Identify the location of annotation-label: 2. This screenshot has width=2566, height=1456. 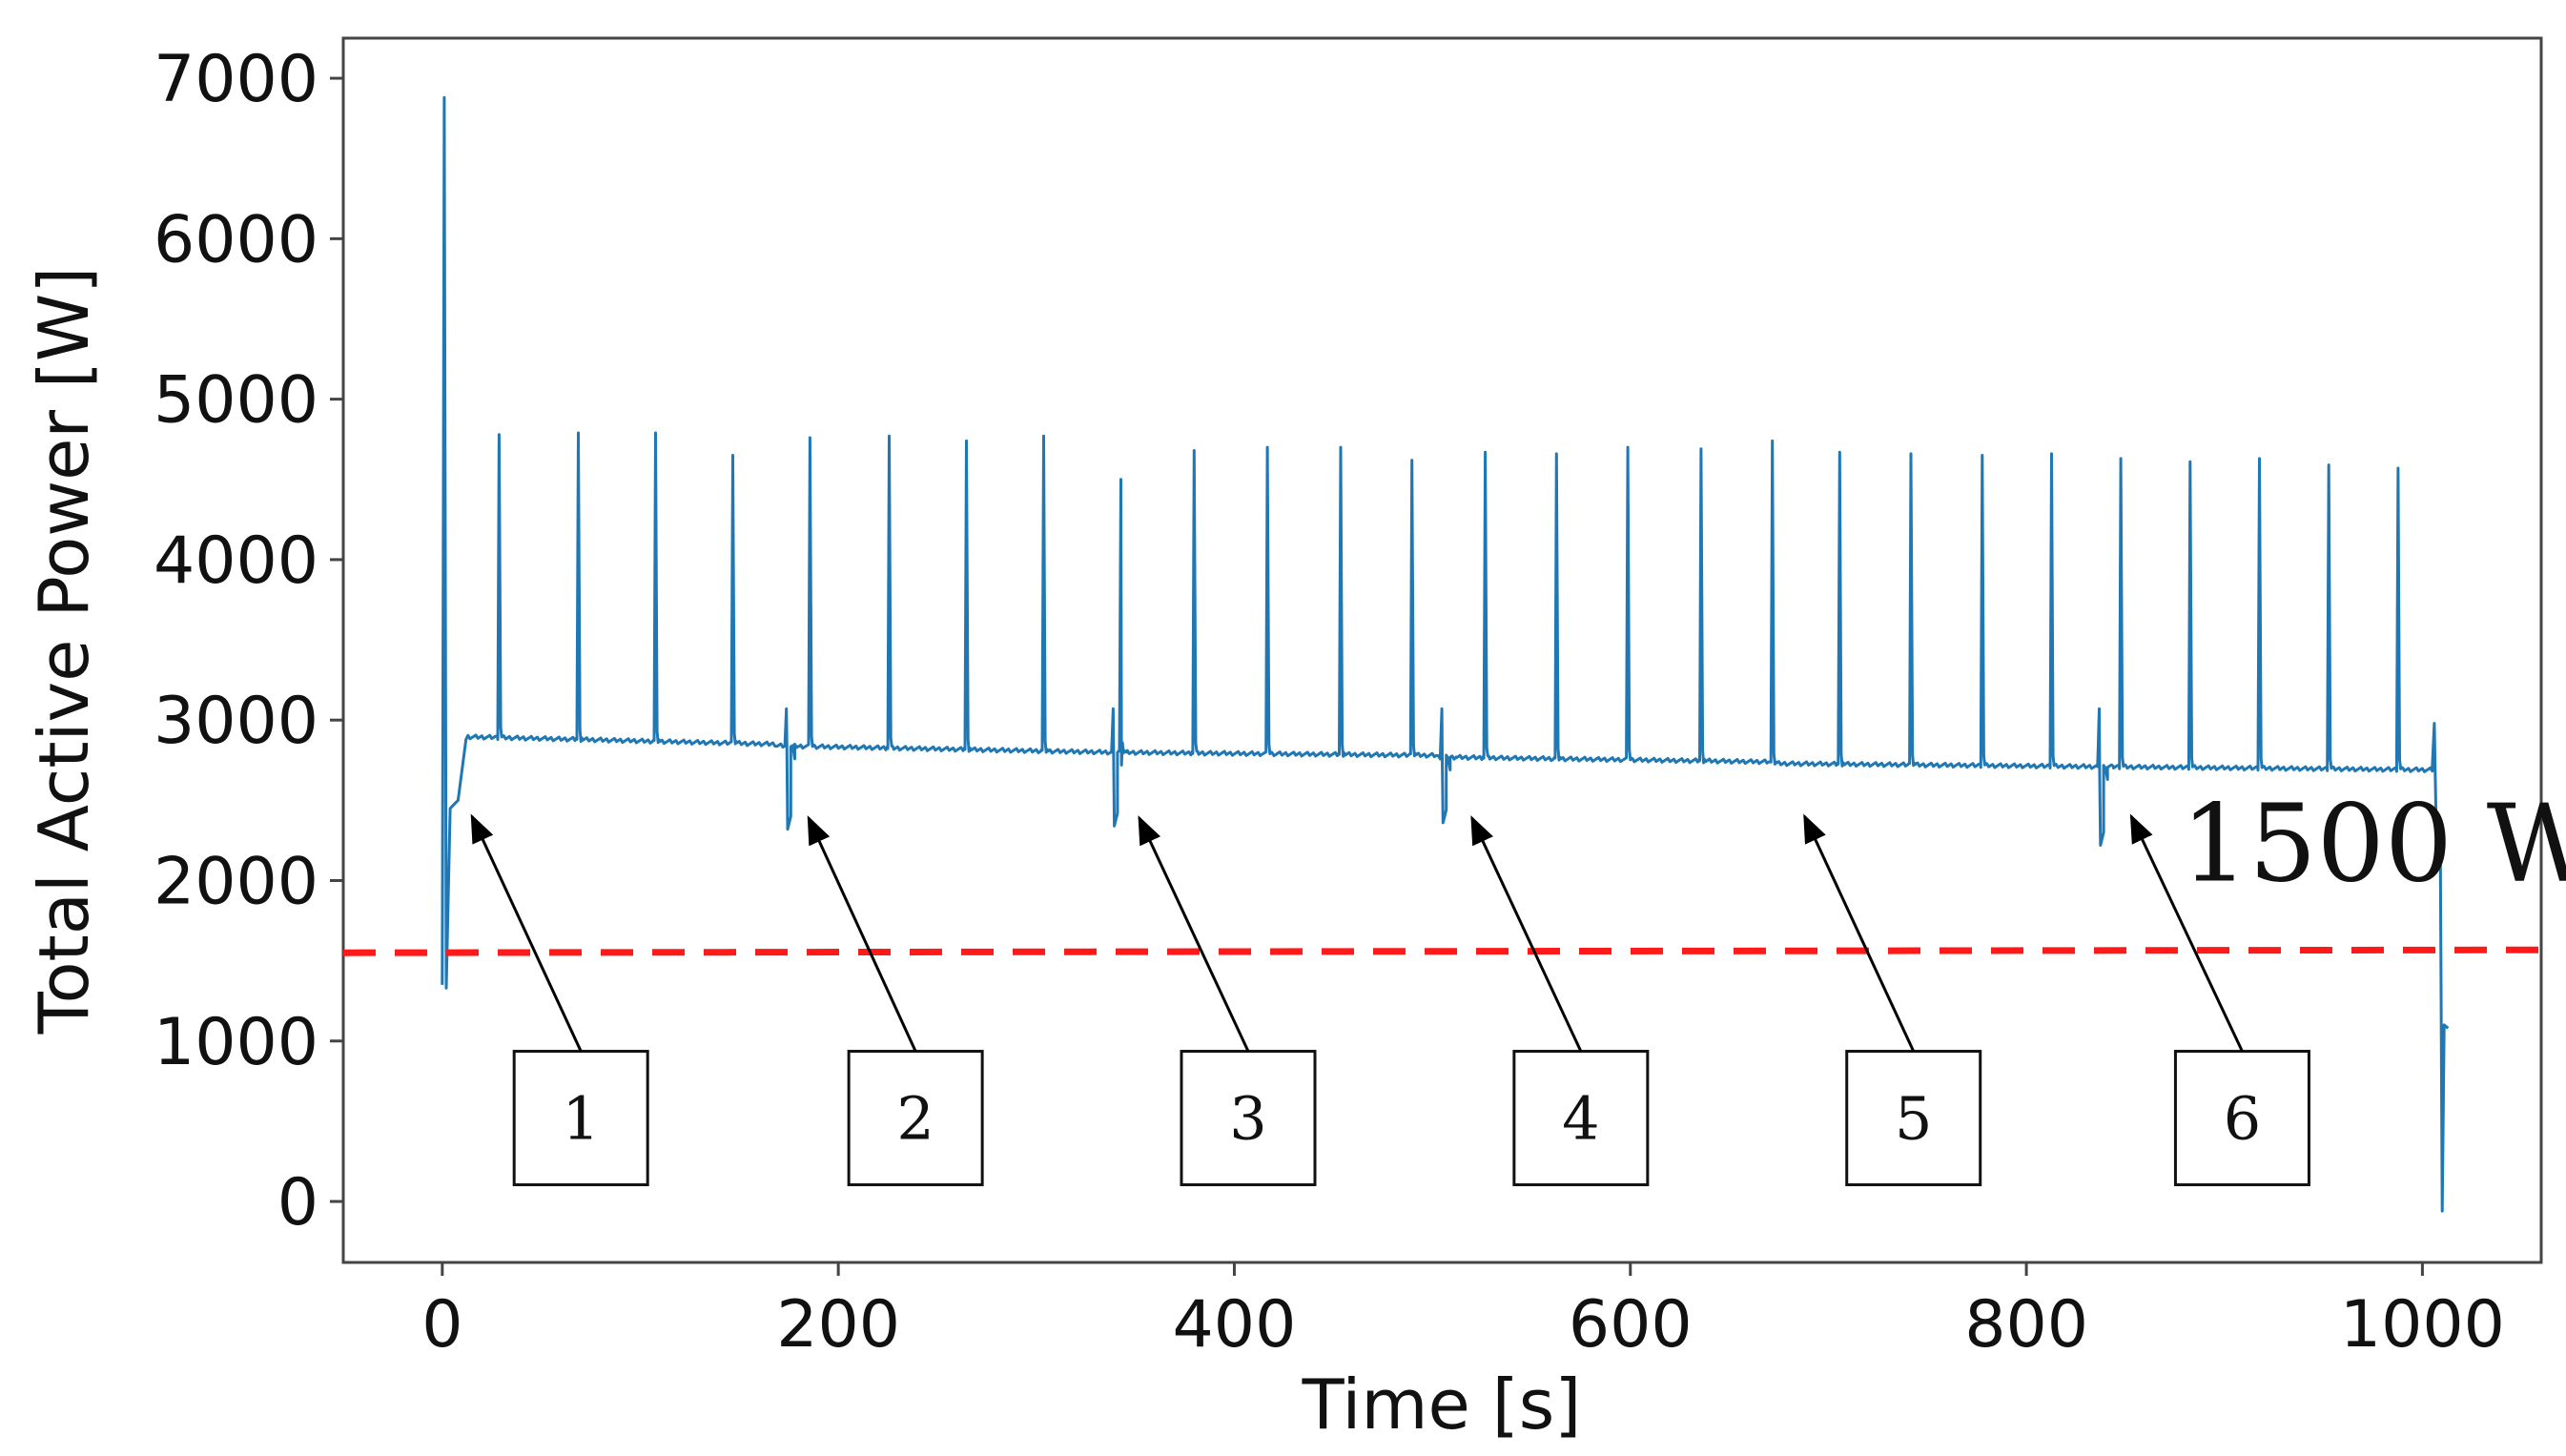
(915, 1119).